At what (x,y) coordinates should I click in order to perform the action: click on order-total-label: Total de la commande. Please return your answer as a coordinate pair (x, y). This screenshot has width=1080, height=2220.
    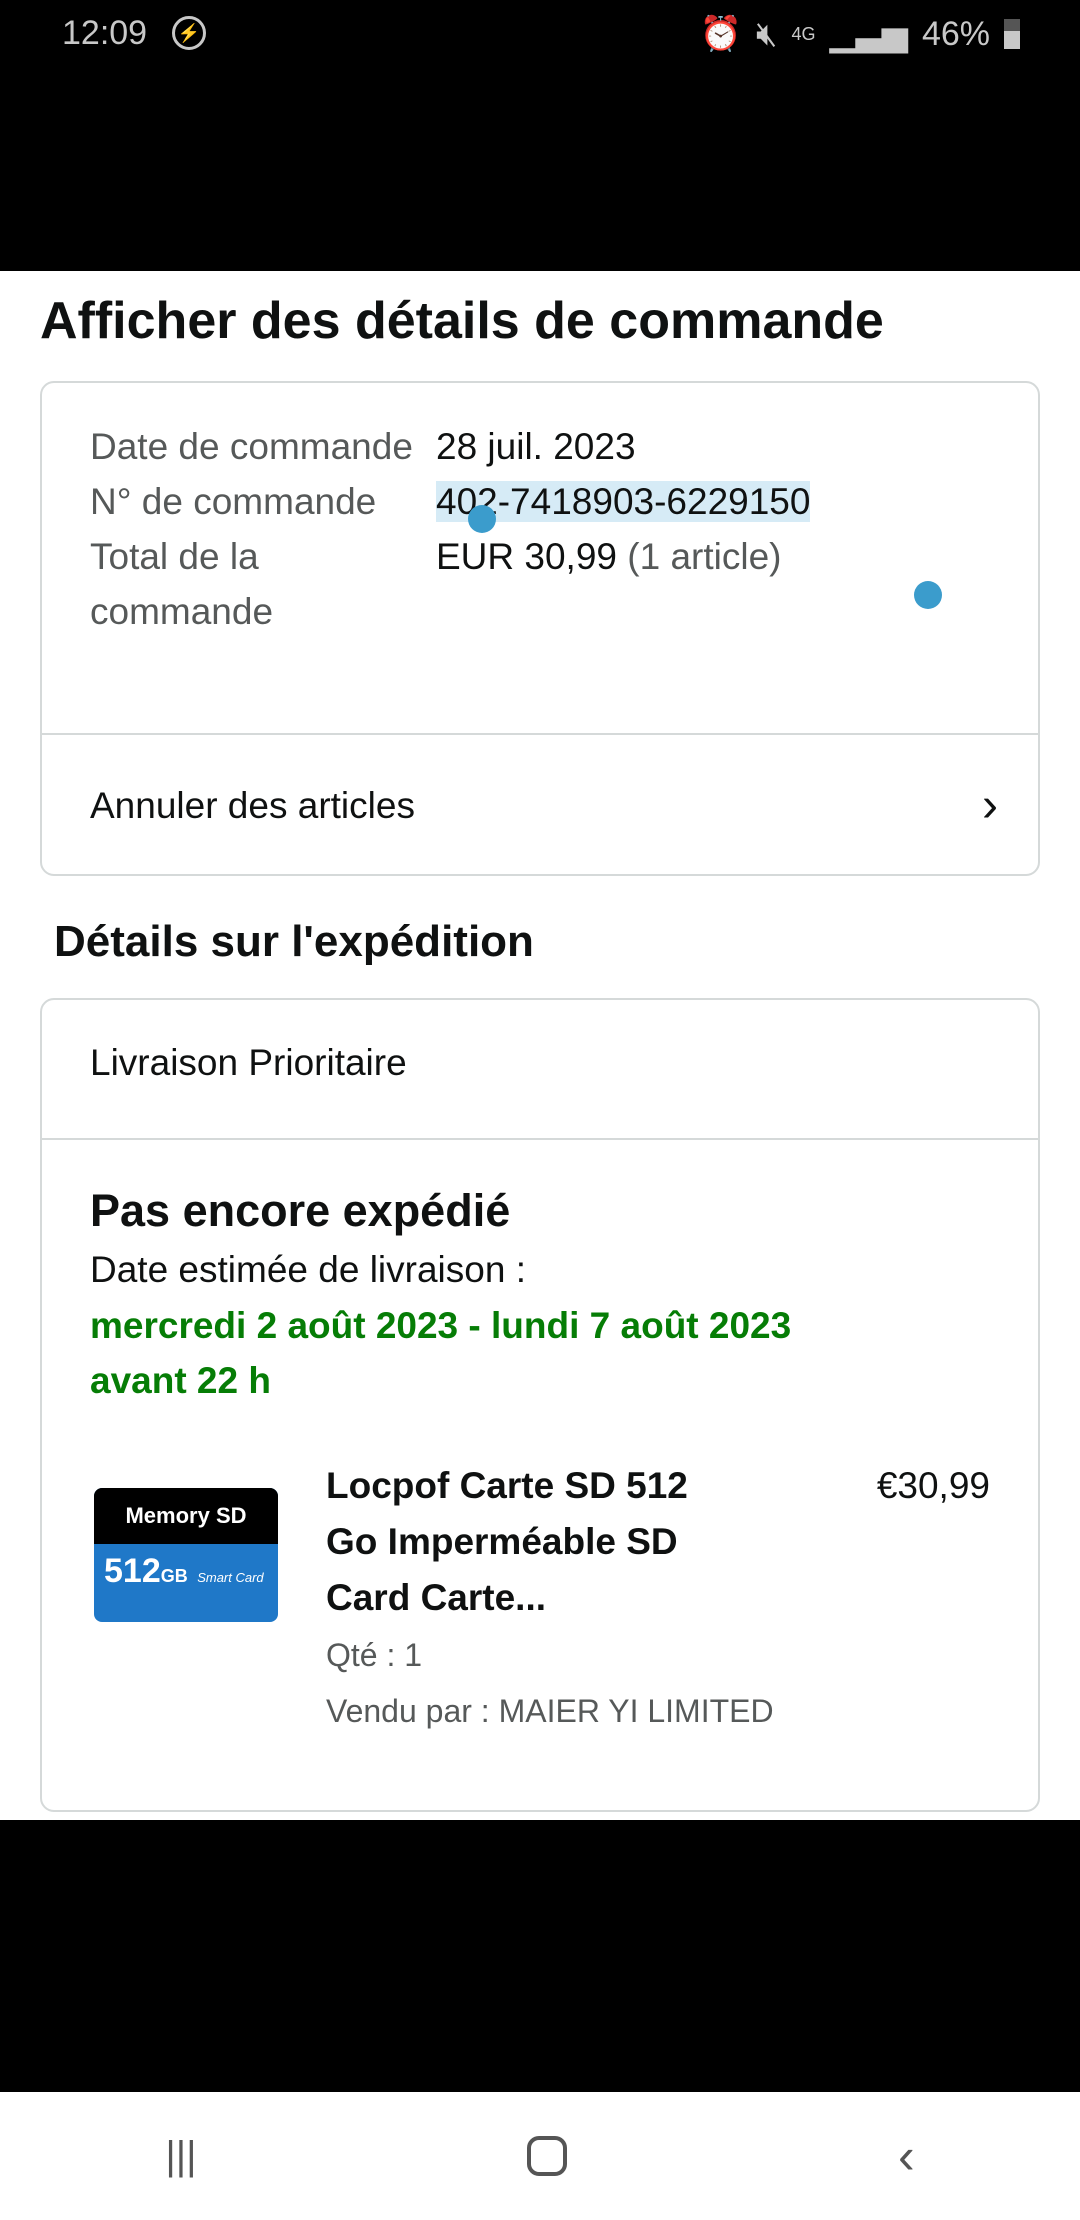
    Looking at the image, I should click on (182, 584).